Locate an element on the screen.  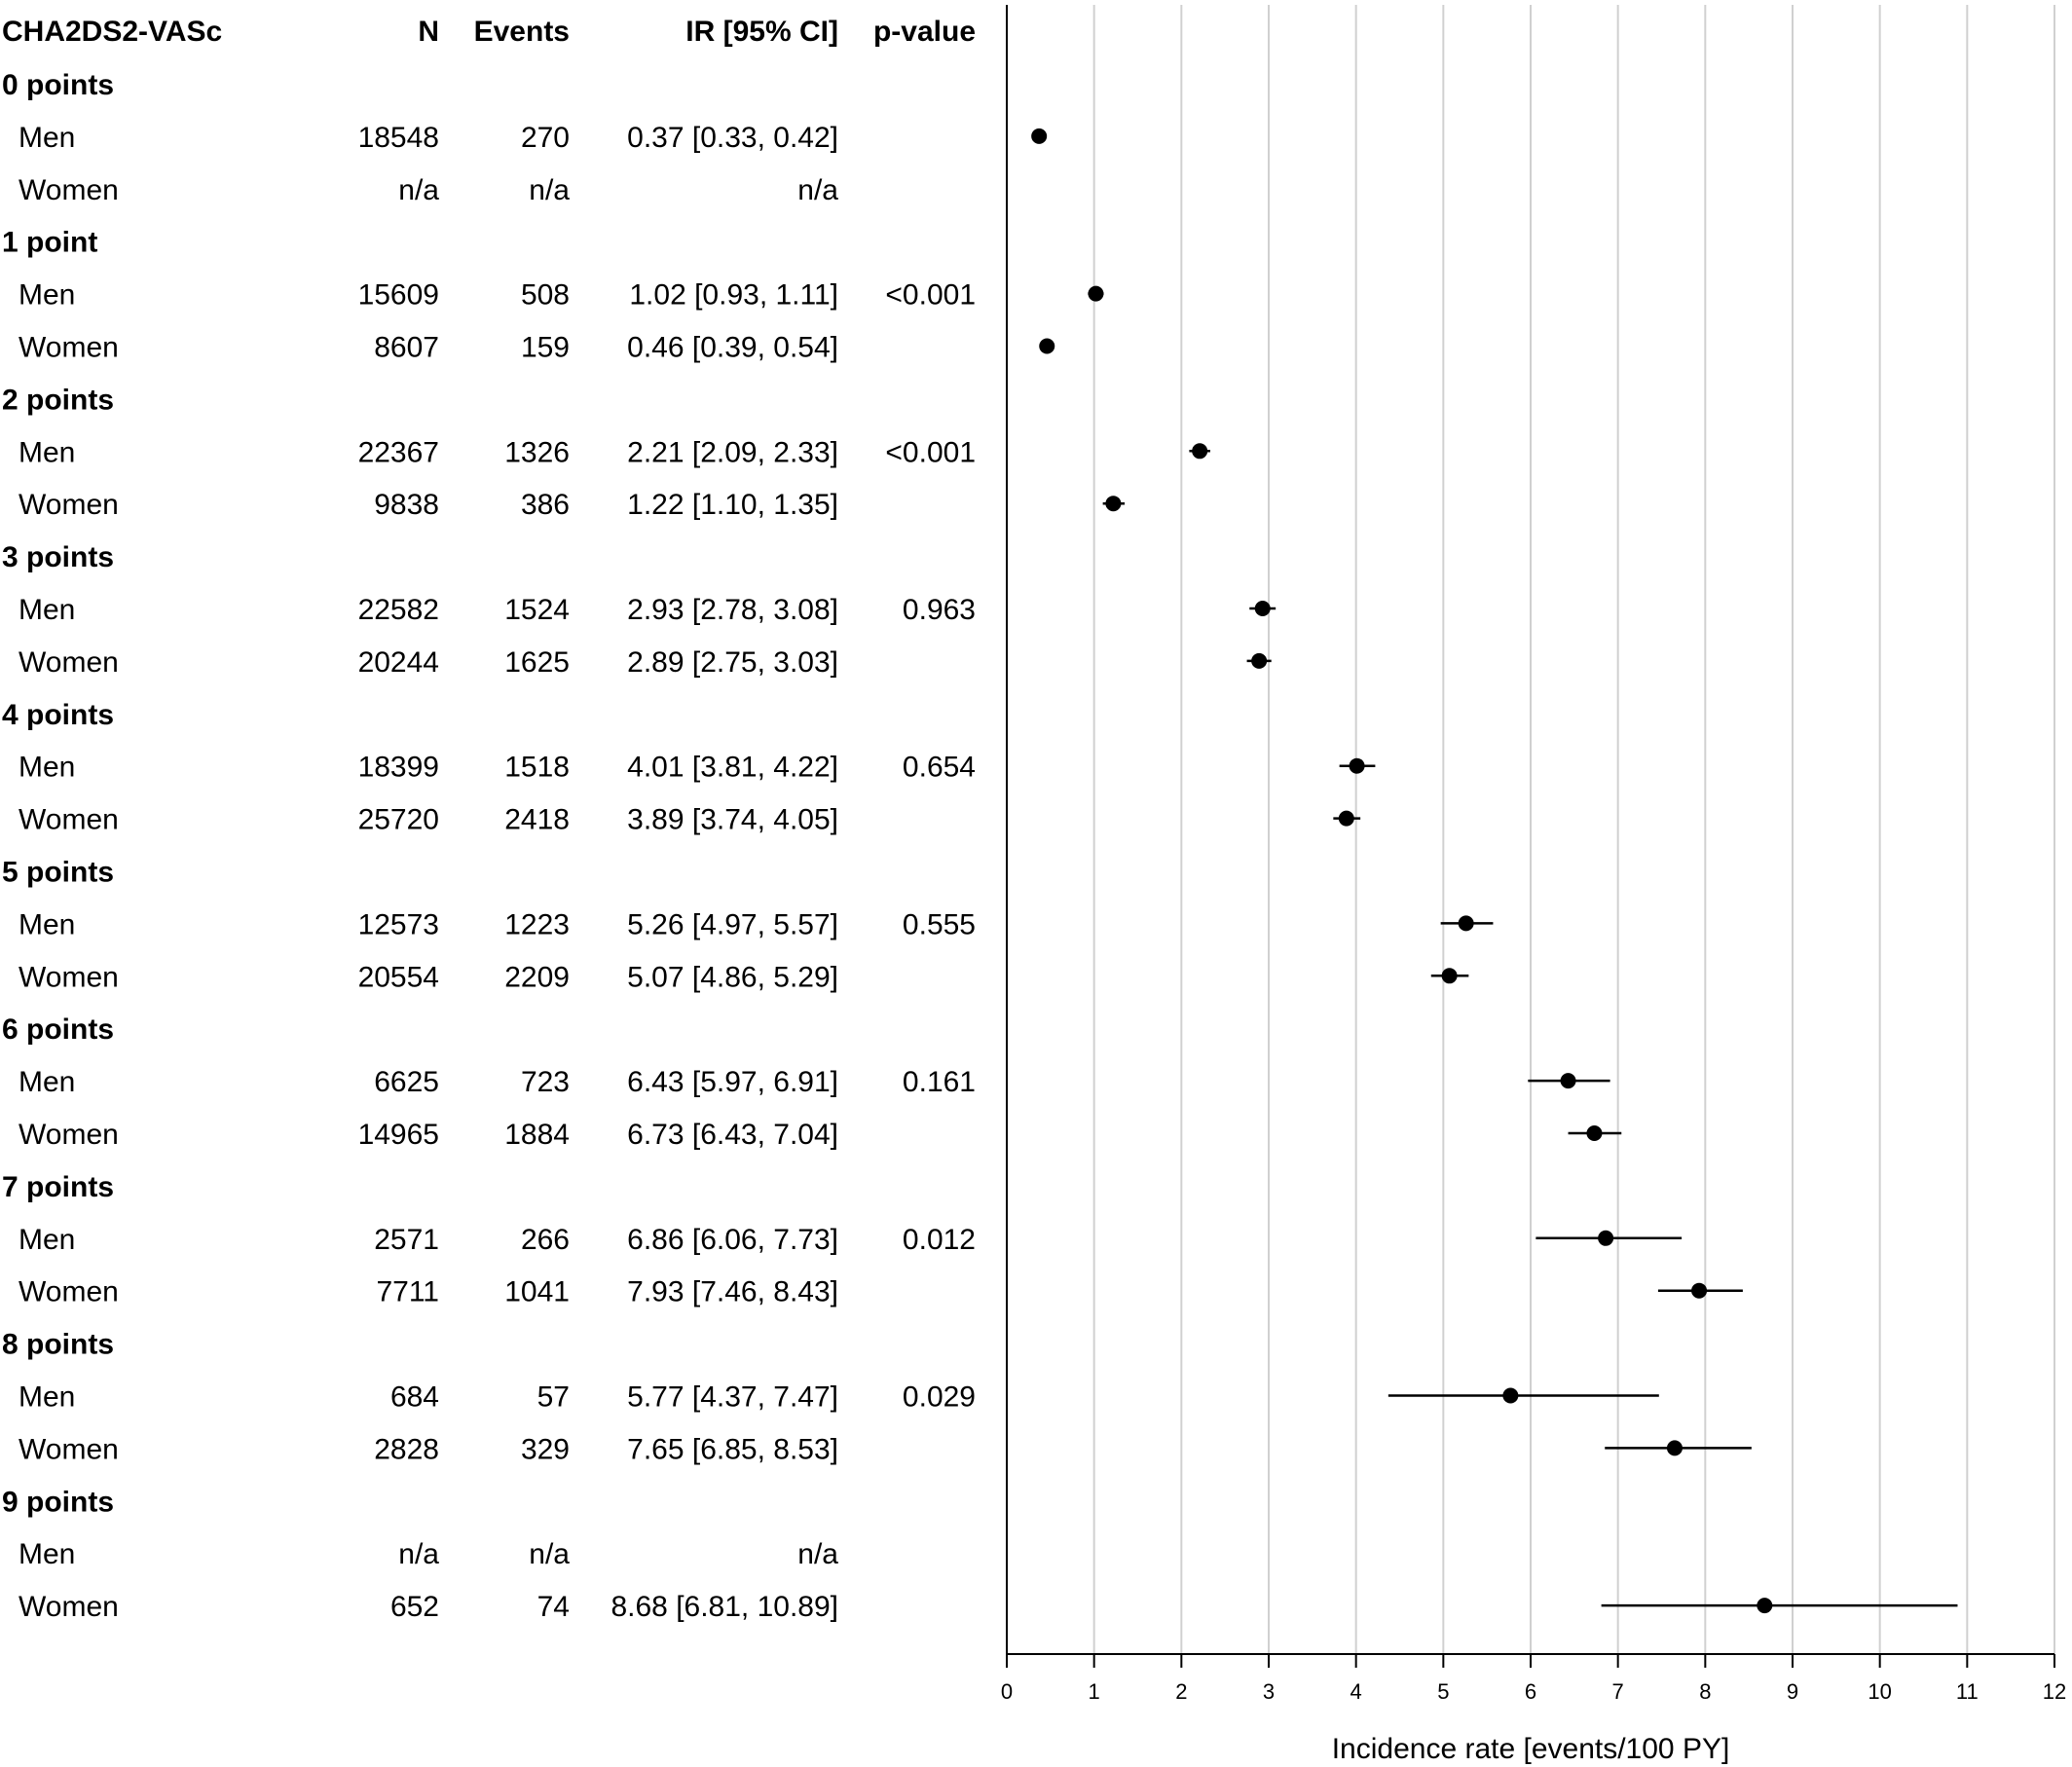
cell-ir-ci: 0.46 [0.39, 0.54] is located at coordinates (732, 348).